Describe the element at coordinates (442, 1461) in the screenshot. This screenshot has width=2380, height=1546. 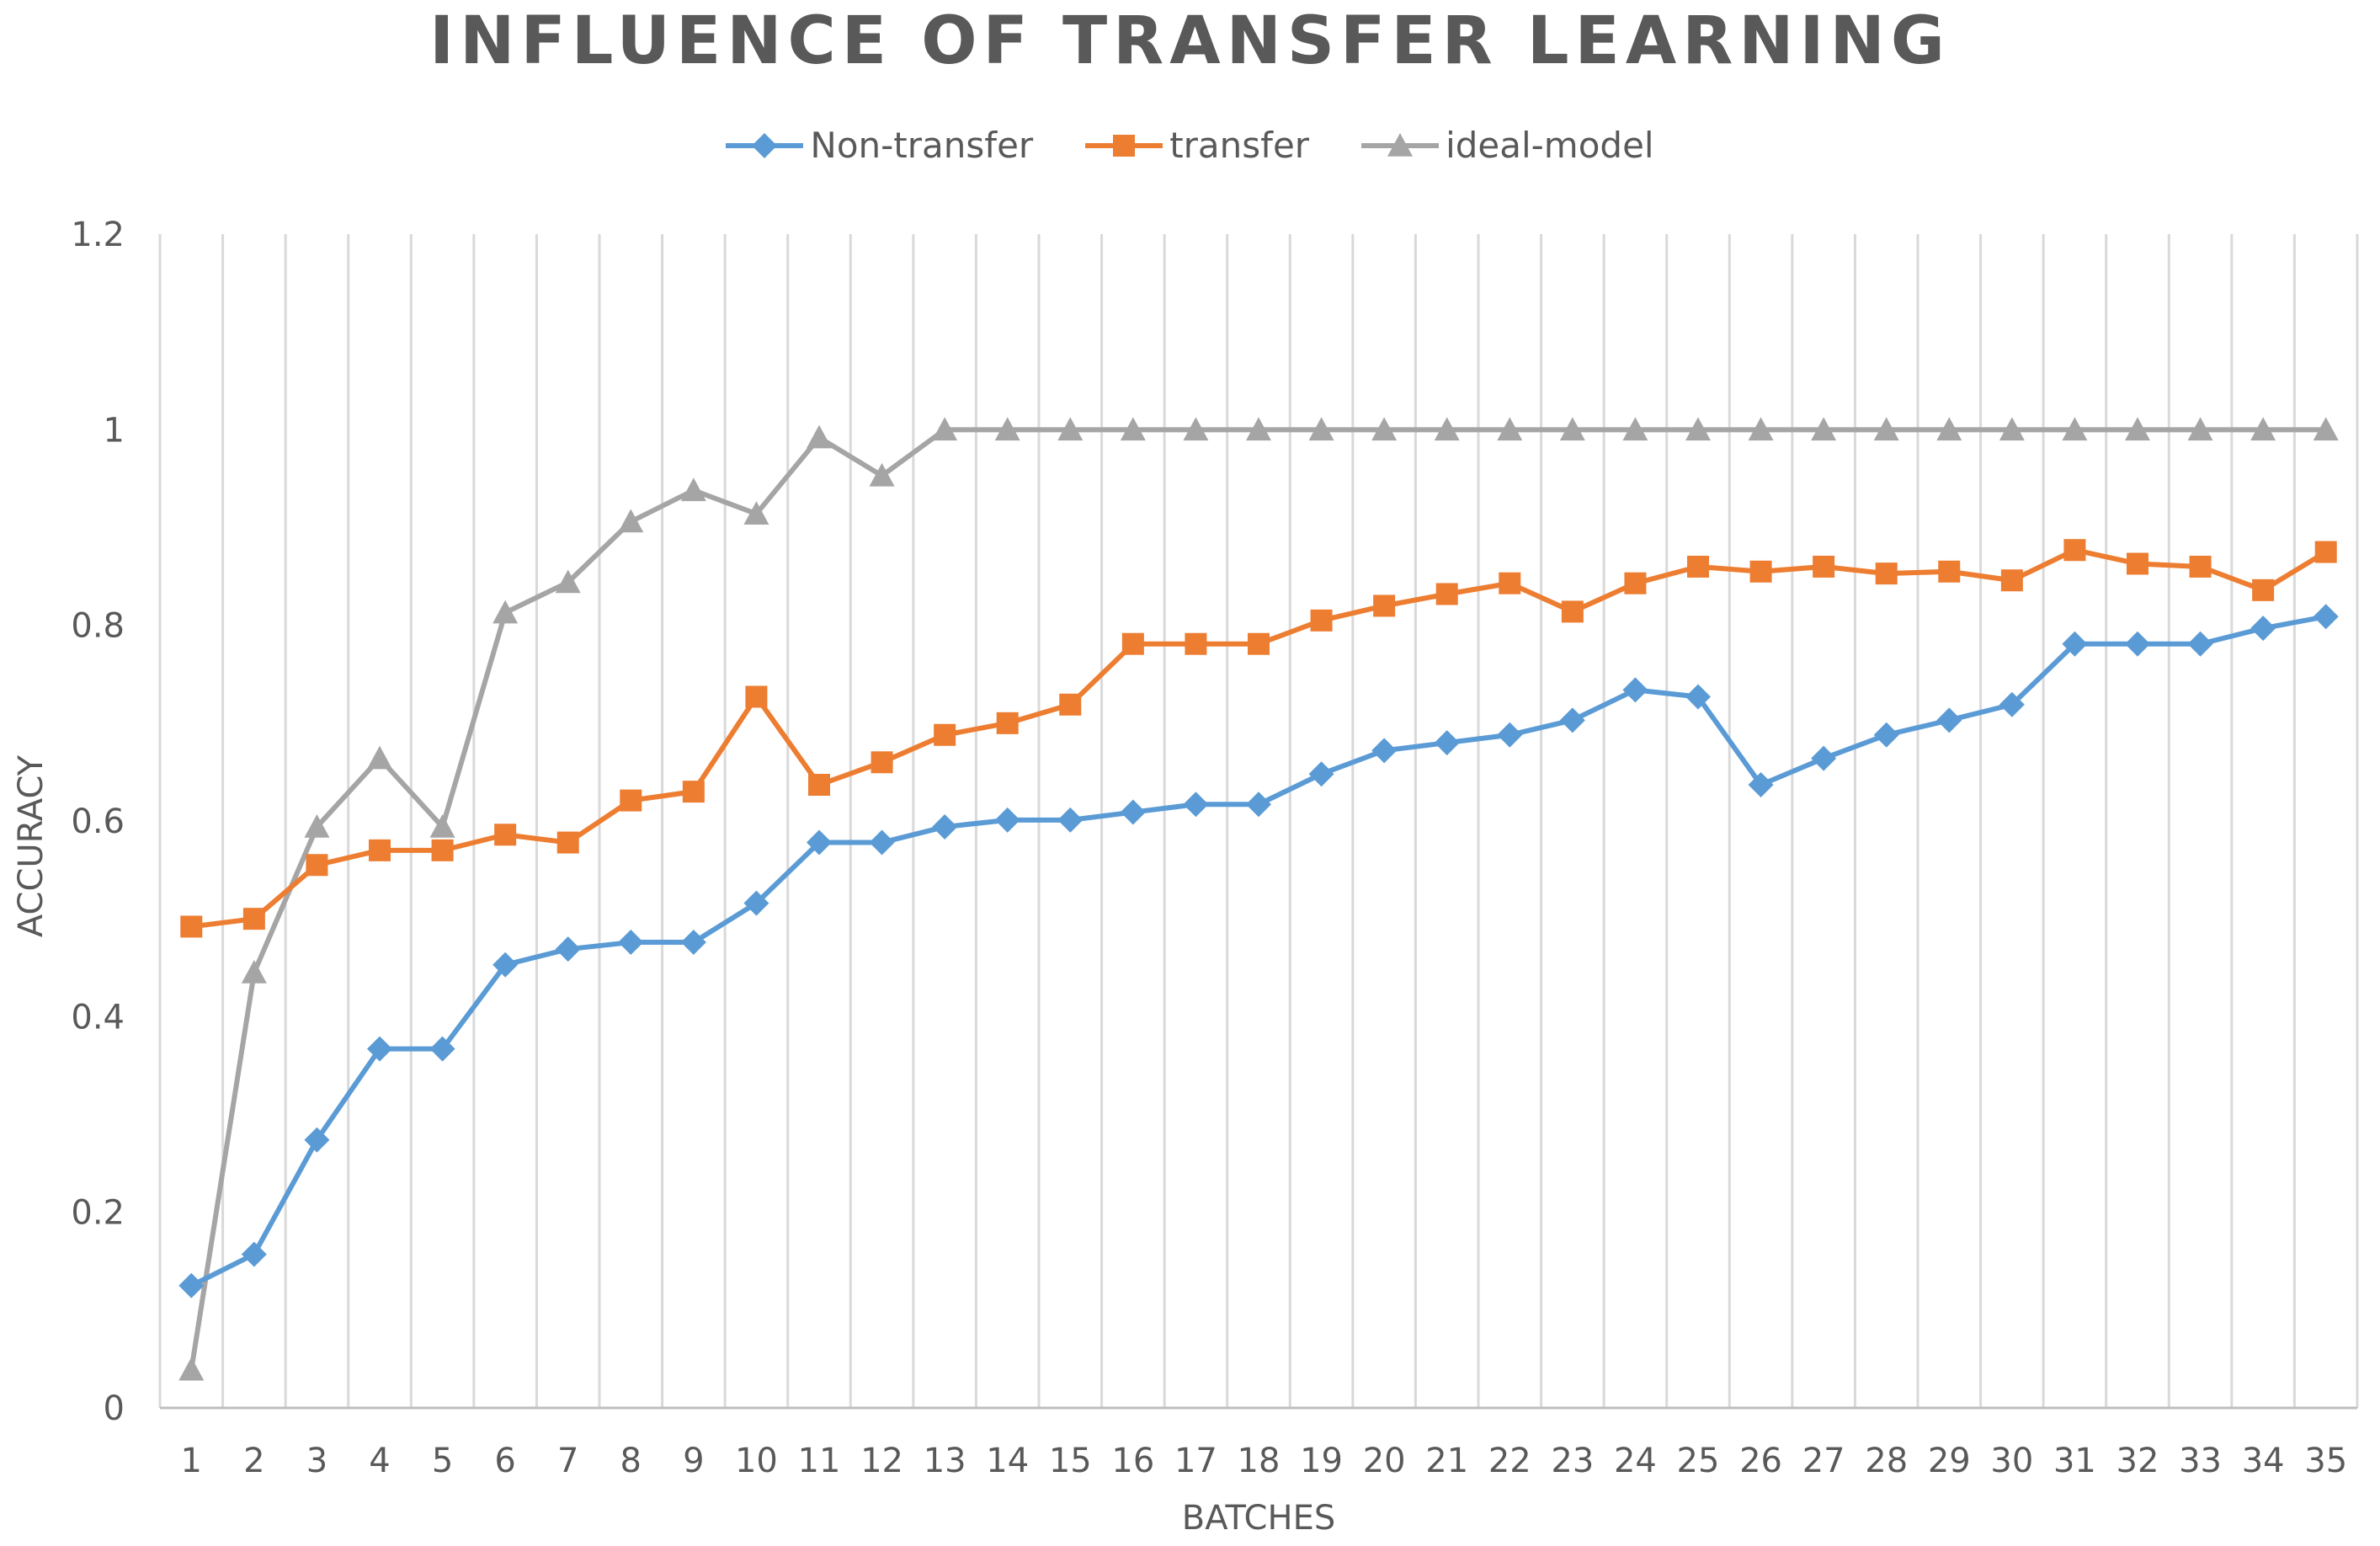
I see `x-tick-label: 5` at that location.